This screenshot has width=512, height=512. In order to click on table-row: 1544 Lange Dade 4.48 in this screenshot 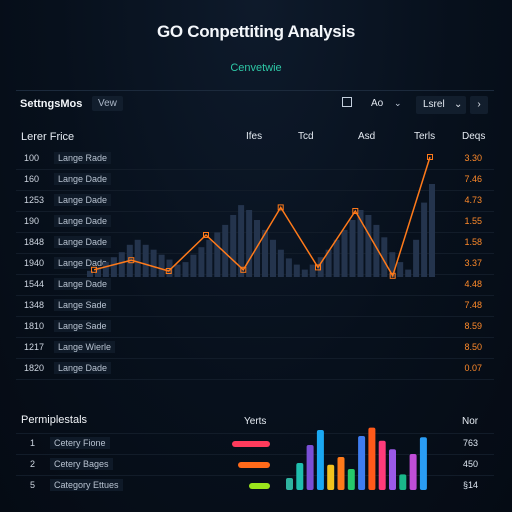, I will do `click(255, 285)`.